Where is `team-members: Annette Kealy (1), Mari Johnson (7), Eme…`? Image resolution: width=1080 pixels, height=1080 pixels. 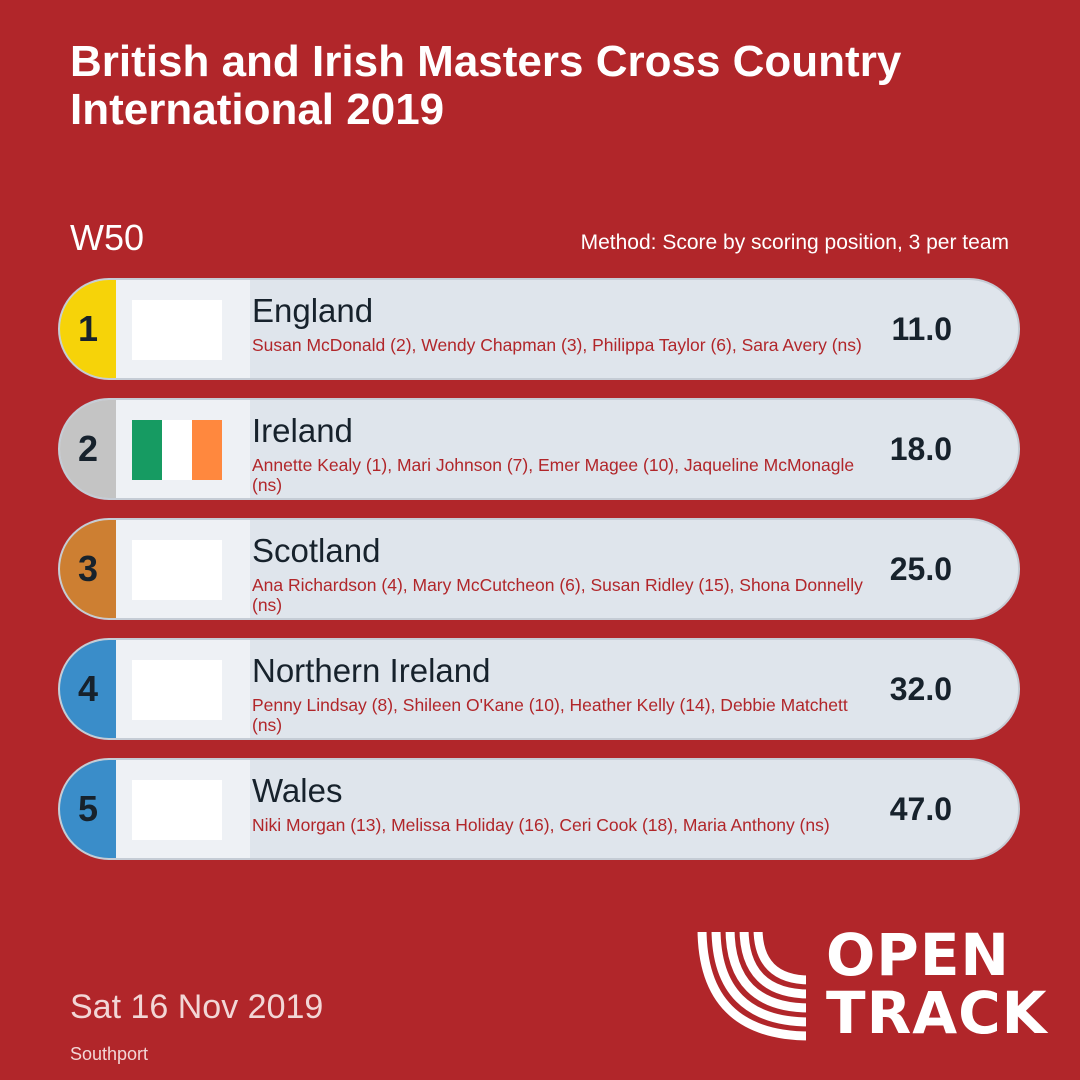 team-members: Annette Kealy (1), Mari Johnson (7), Eme… is located at coordinates (553, 475).